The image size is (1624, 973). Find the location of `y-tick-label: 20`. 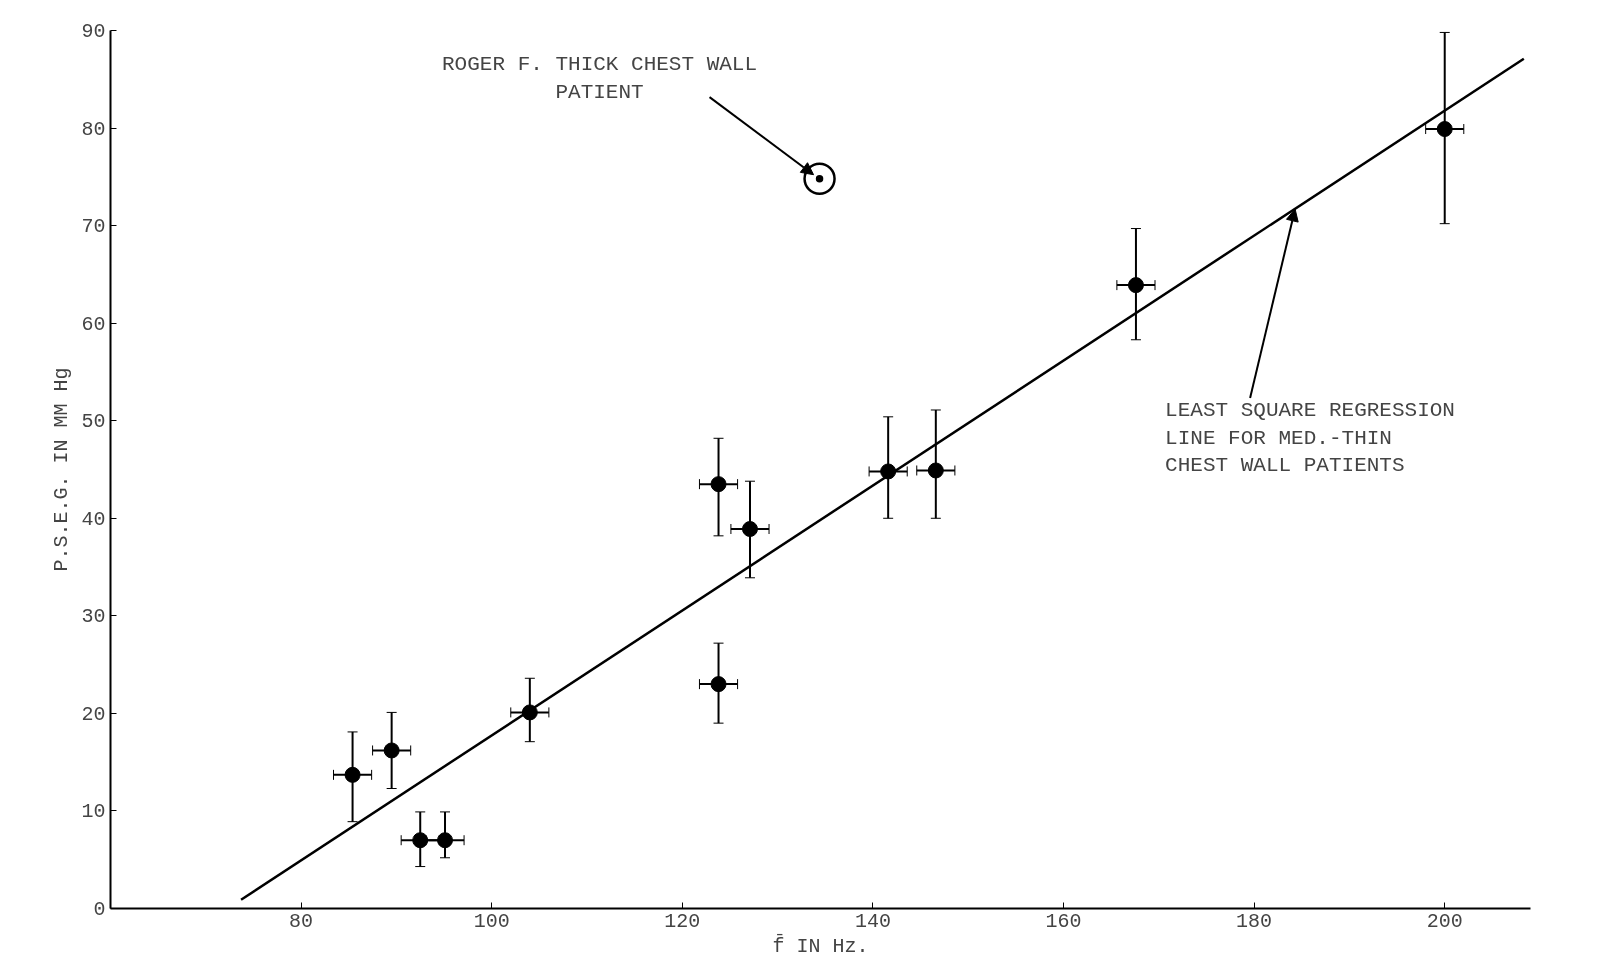

y-tick-label: 20 is located at coordinates (93, 714).